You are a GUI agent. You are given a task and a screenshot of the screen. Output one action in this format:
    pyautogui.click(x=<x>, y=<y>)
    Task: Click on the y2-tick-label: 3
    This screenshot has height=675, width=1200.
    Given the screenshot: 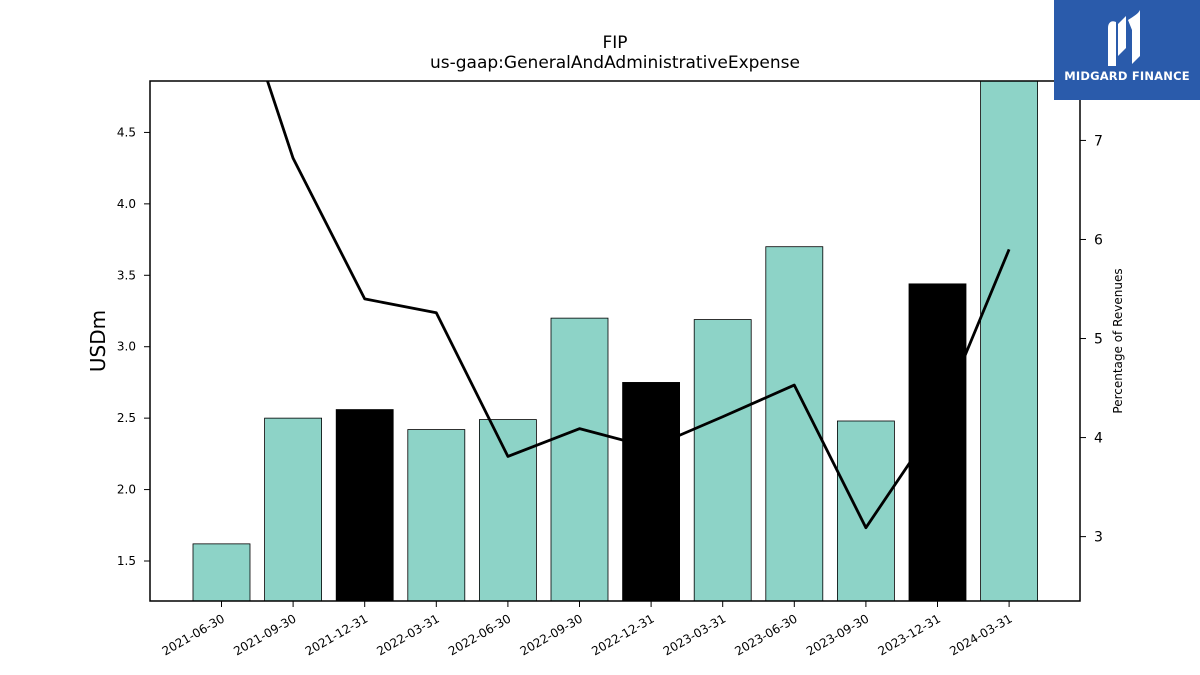 What is the action you would take?
    pyautogui.click(x=1098, y=538)
    